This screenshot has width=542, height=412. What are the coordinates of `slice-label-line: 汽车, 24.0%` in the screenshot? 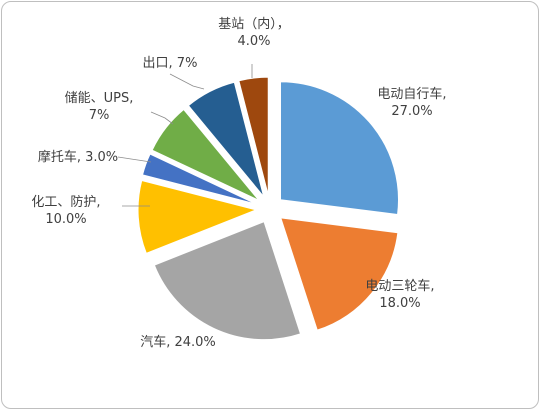 It's located at (178, 342).